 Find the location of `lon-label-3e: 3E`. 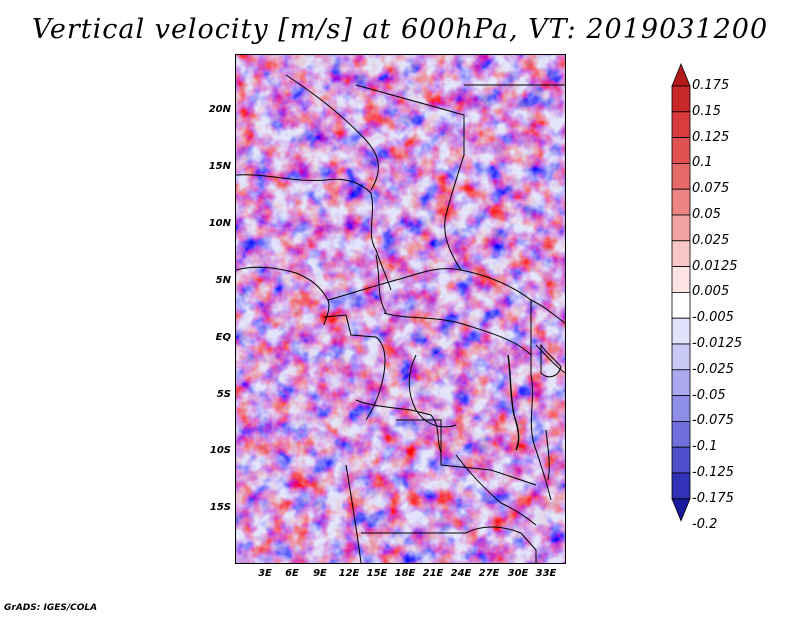

lon-label-3e: 3E is located at coordinates (265, 573).